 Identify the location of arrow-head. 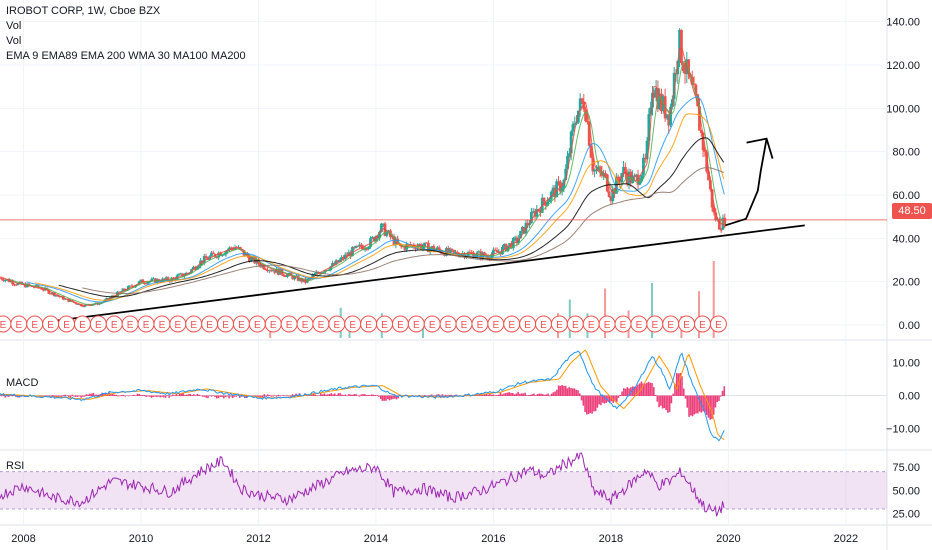
(760, 148).